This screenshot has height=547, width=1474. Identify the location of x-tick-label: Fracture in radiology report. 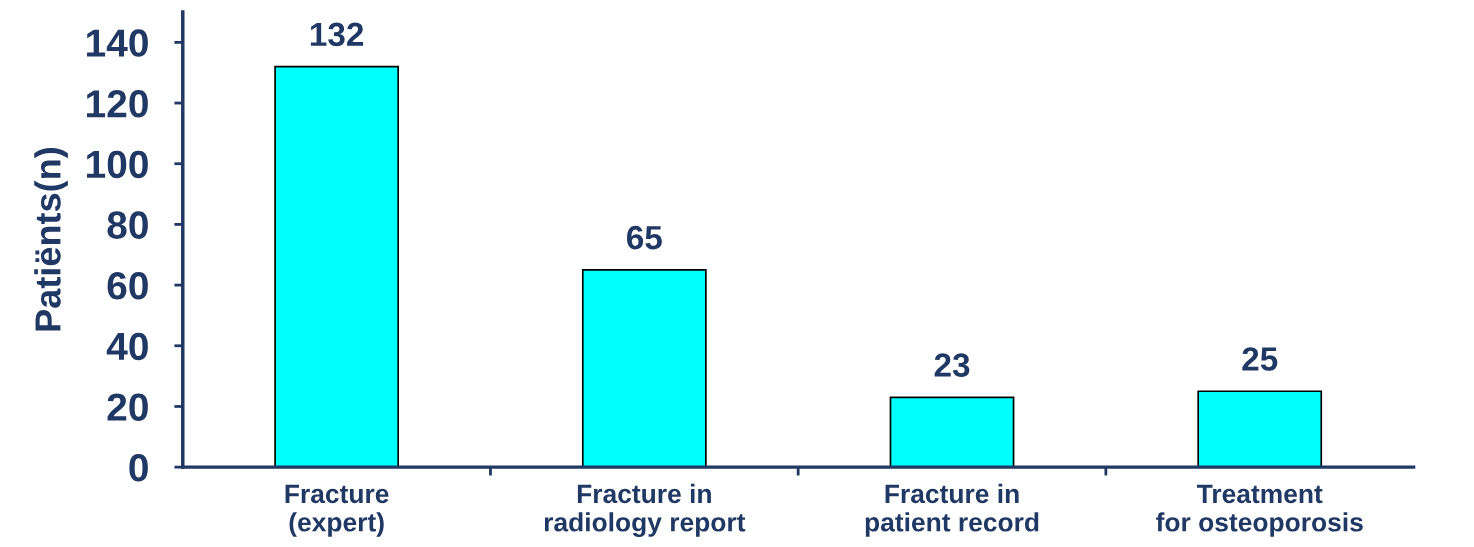
(645, 510).